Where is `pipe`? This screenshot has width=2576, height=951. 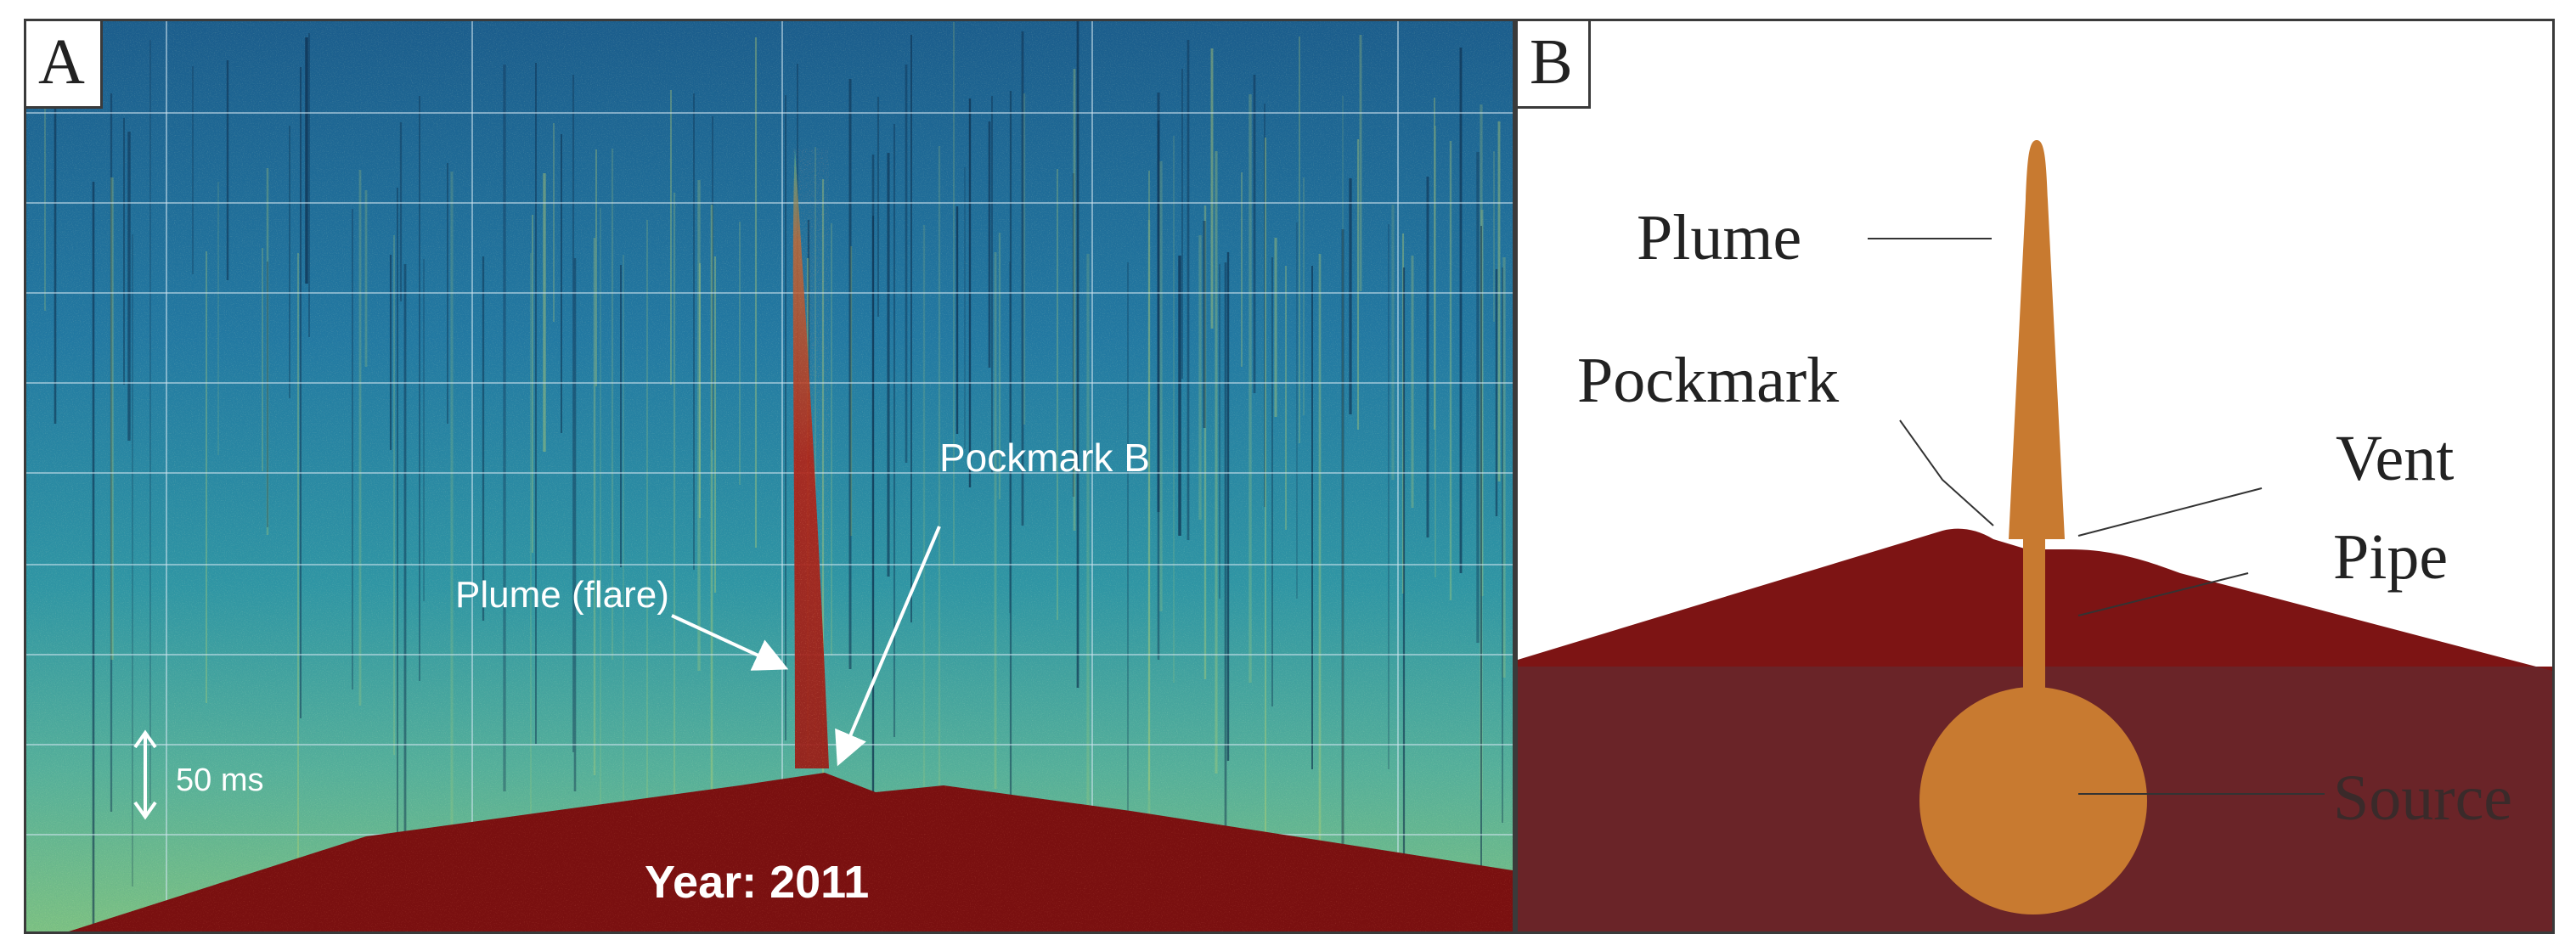 pipe is located at coordinates (2034, 622).